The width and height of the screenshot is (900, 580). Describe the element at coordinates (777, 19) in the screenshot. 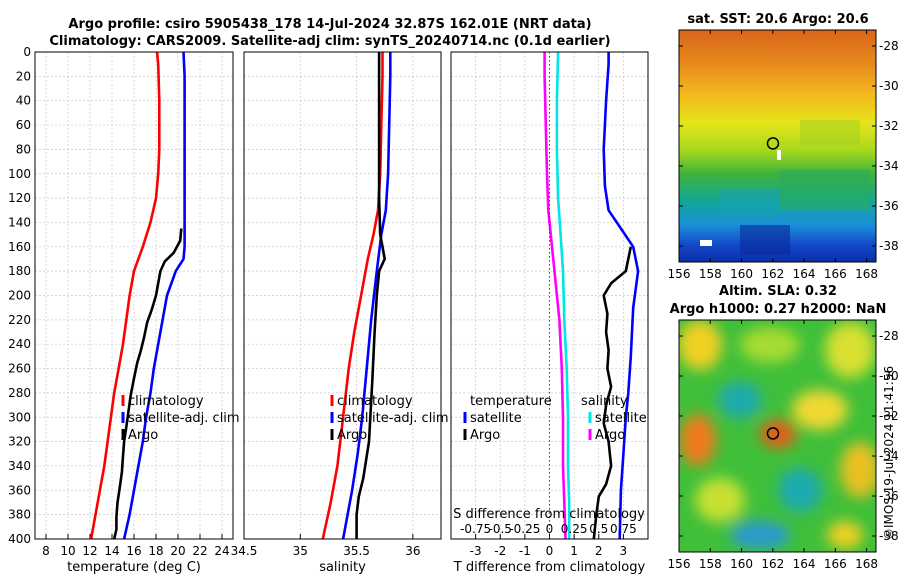

I see `sst-map-title: sat. SST: 20.6 Argo: 20.6` at that location.